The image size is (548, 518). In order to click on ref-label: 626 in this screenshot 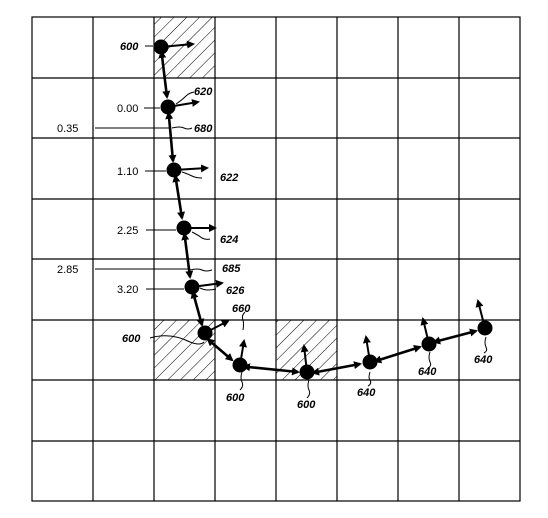, I will do `click(235, 291)`.